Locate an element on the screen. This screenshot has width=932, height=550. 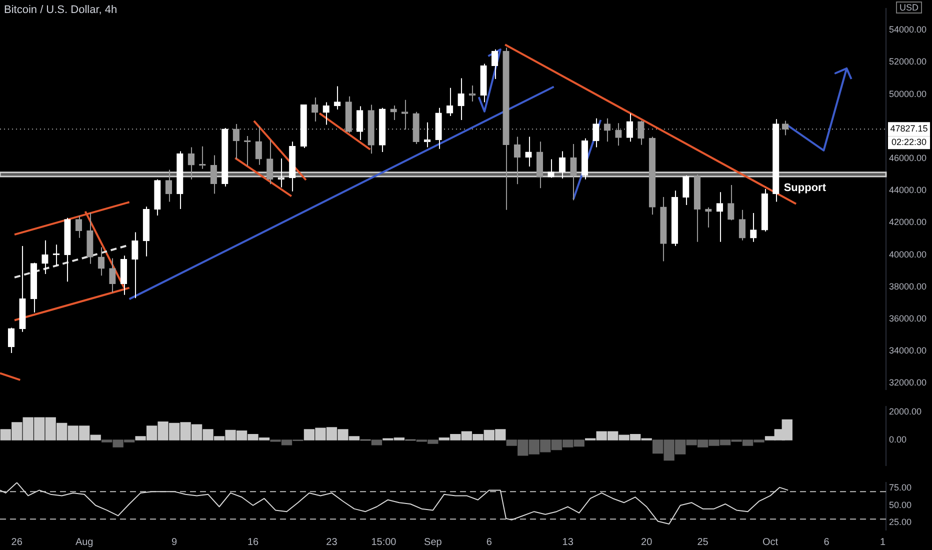
y-tick-label: 36000.00 is located at coordinates (908, 318).